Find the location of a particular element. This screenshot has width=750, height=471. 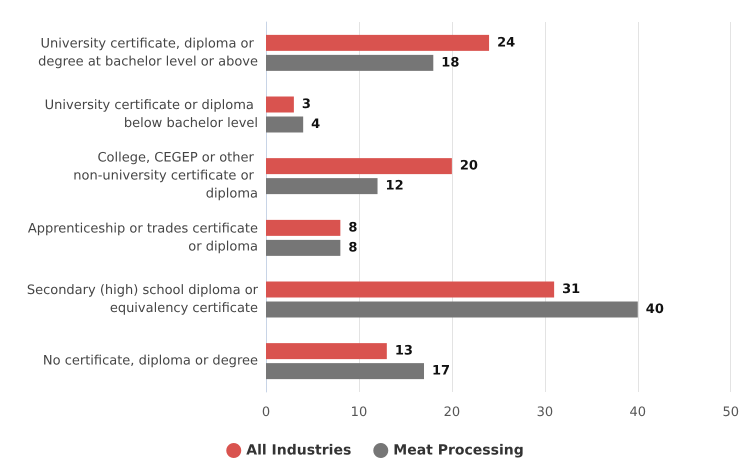

y-tick-label: Secondary (high) school diploma or equivalency certificate is located at coordinates (142, 299).